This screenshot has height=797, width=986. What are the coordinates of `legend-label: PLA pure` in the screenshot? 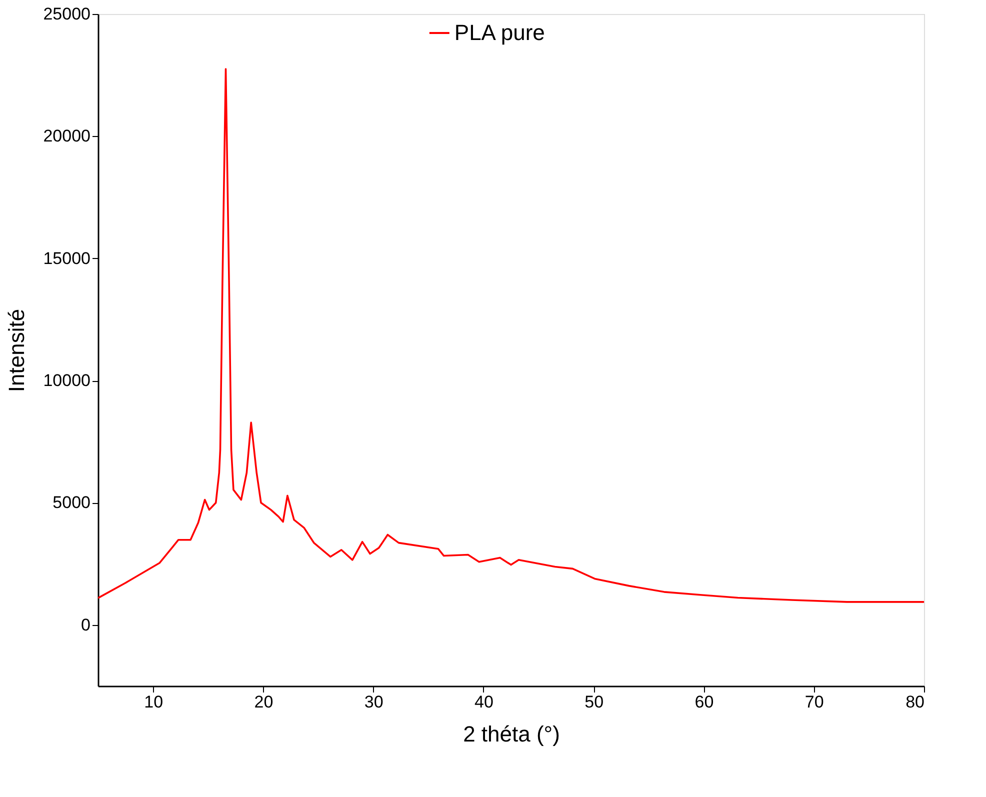 It's located at (499, 32).